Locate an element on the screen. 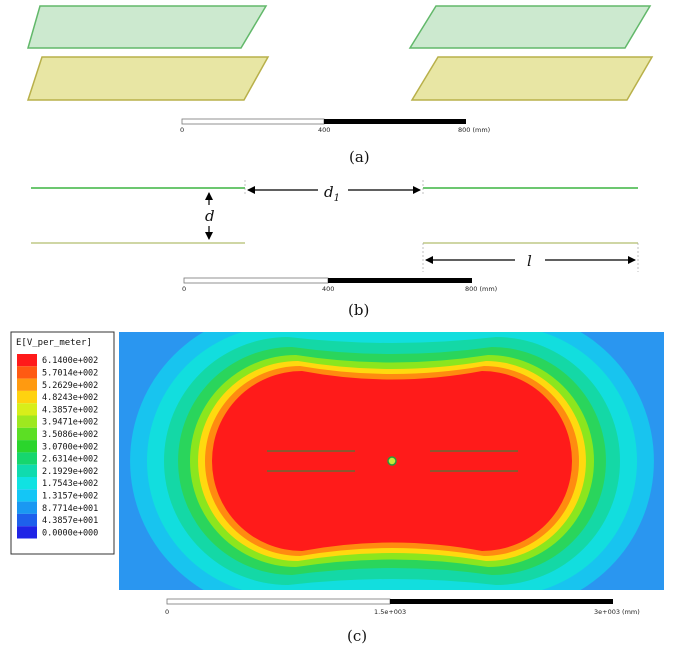  scale-bar-b: 0 400 800 (mm) is located at coordinates (339, 285).